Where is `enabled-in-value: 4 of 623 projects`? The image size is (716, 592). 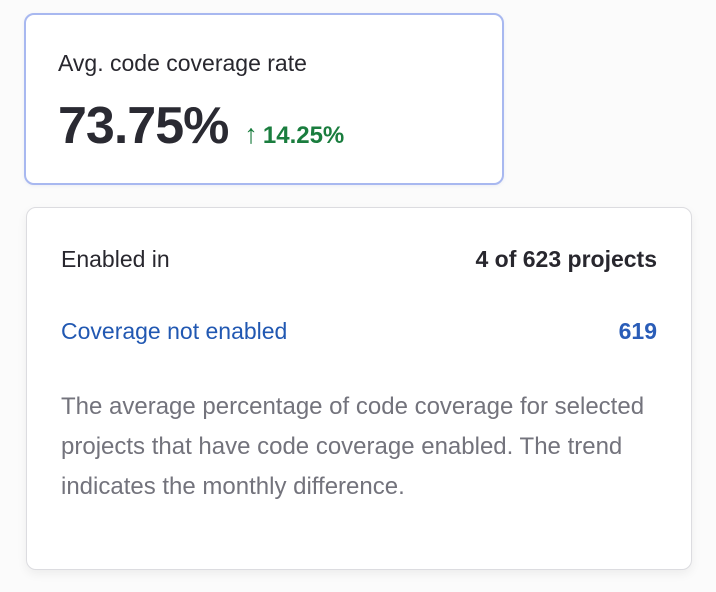
enabled-in-value: 4 of 623 projects is located at coordinates (566, 259).